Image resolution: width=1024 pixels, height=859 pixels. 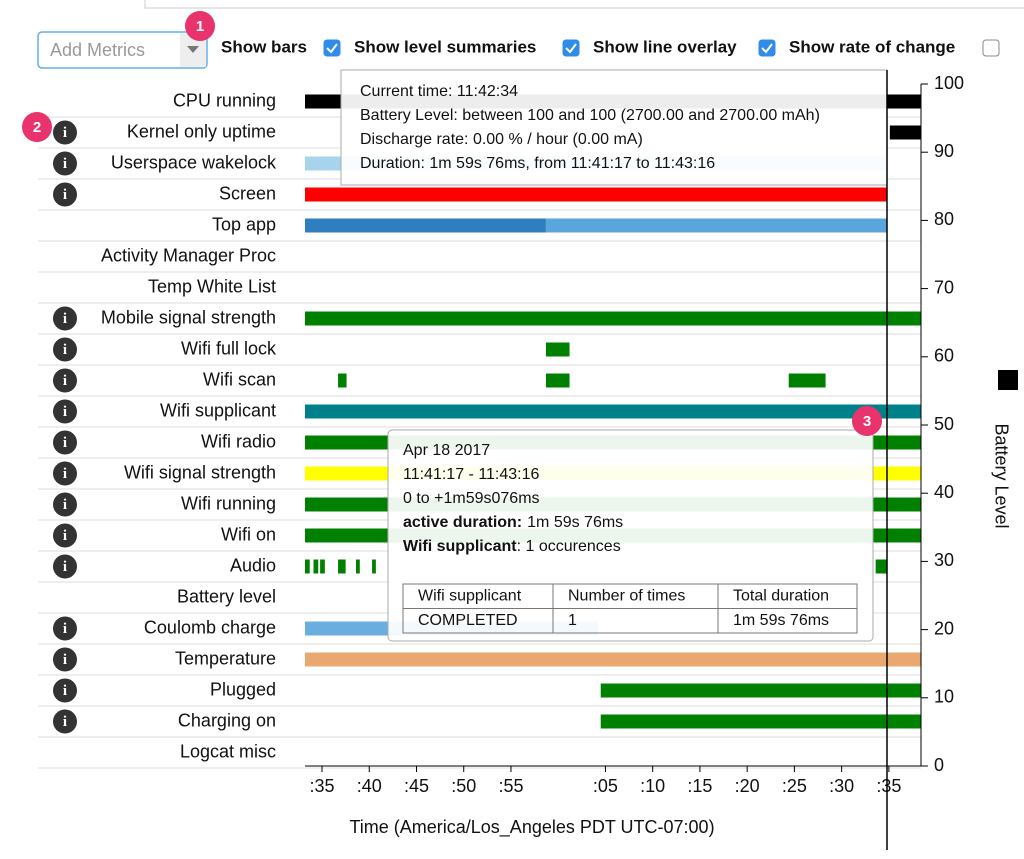 I want to click on y-tick-label: 10, so click(x=944, y=697).